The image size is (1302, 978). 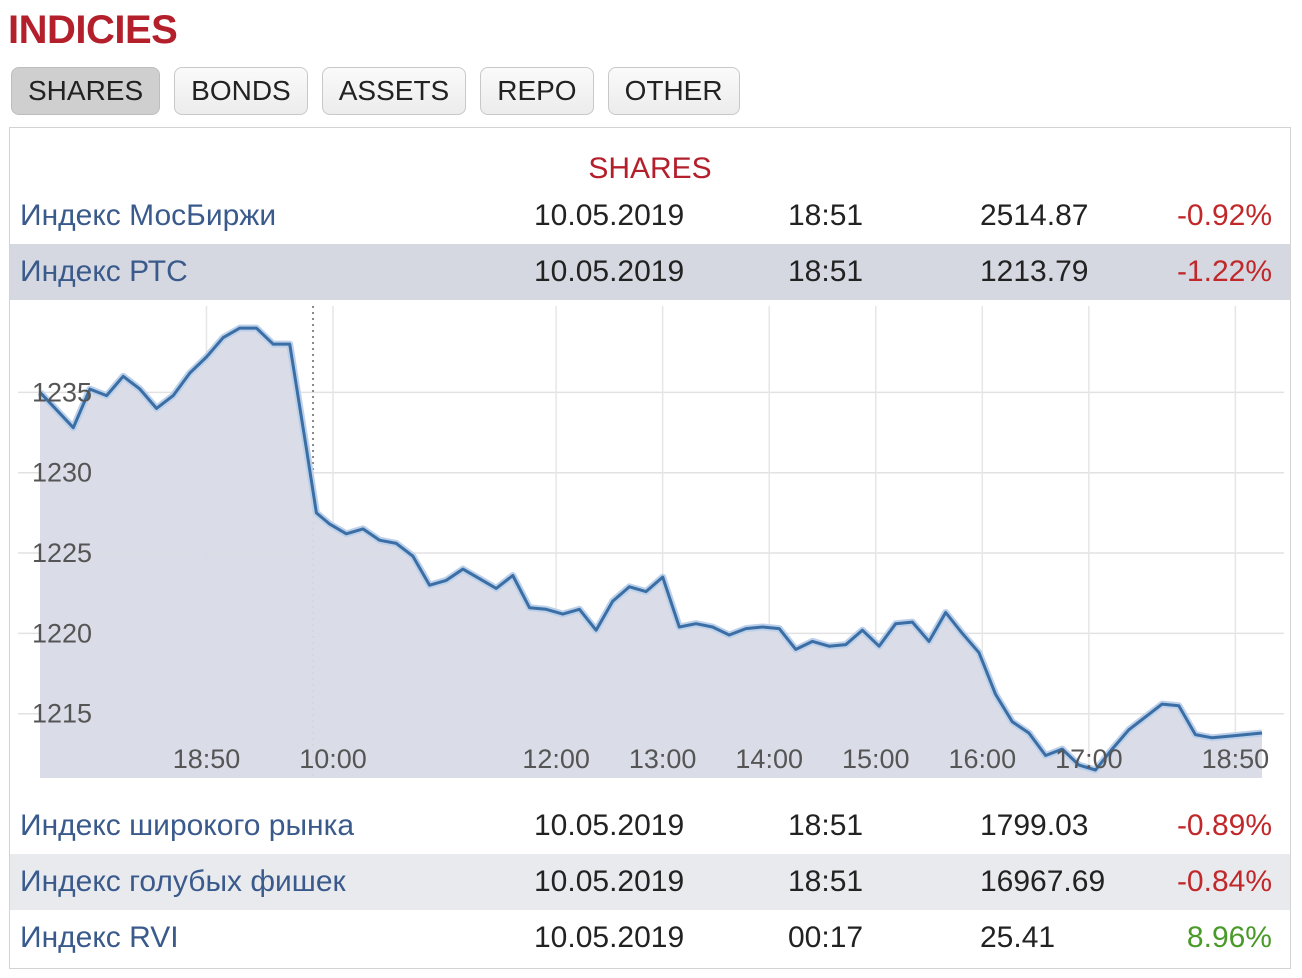 What do you see at coordinates (826, 937) in the screenshot?
I see `index-time: 00:17` at bounding box center [826, 937].